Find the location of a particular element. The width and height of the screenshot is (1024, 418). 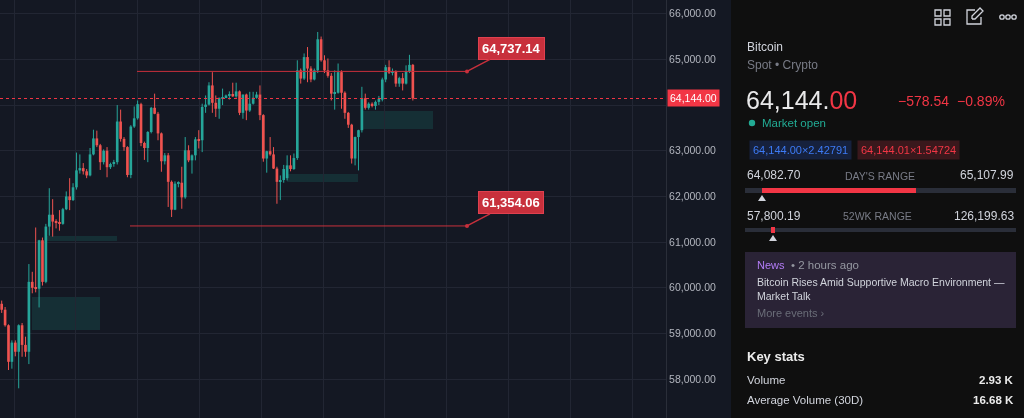

text: Bitcoin Rises Amid Supportive Macro Environment — Market Talk is located at coordinates (881, 289).